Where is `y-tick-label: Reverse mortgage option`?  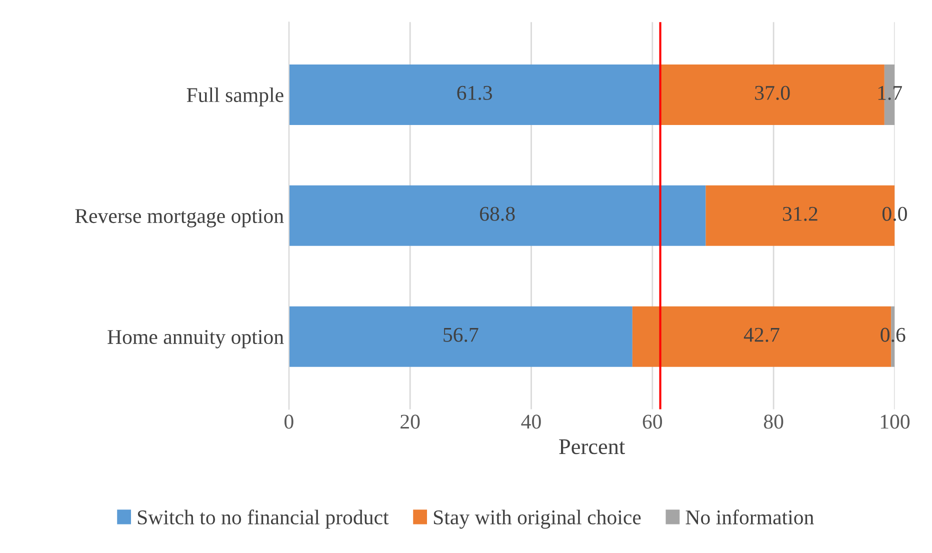 y-tick-label: Reverse mortgage option is located at coordinates (179, 218).